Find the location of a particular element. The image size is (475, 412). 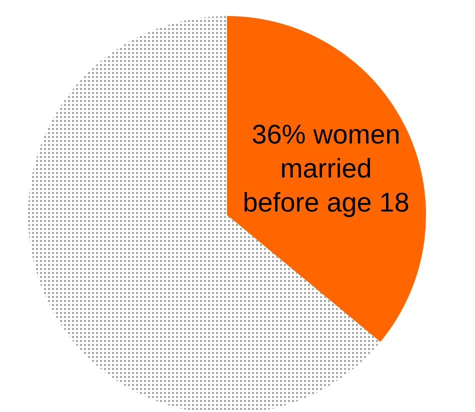

slice-label: 36% women married before age 18 is located at coordinates (326, 168).